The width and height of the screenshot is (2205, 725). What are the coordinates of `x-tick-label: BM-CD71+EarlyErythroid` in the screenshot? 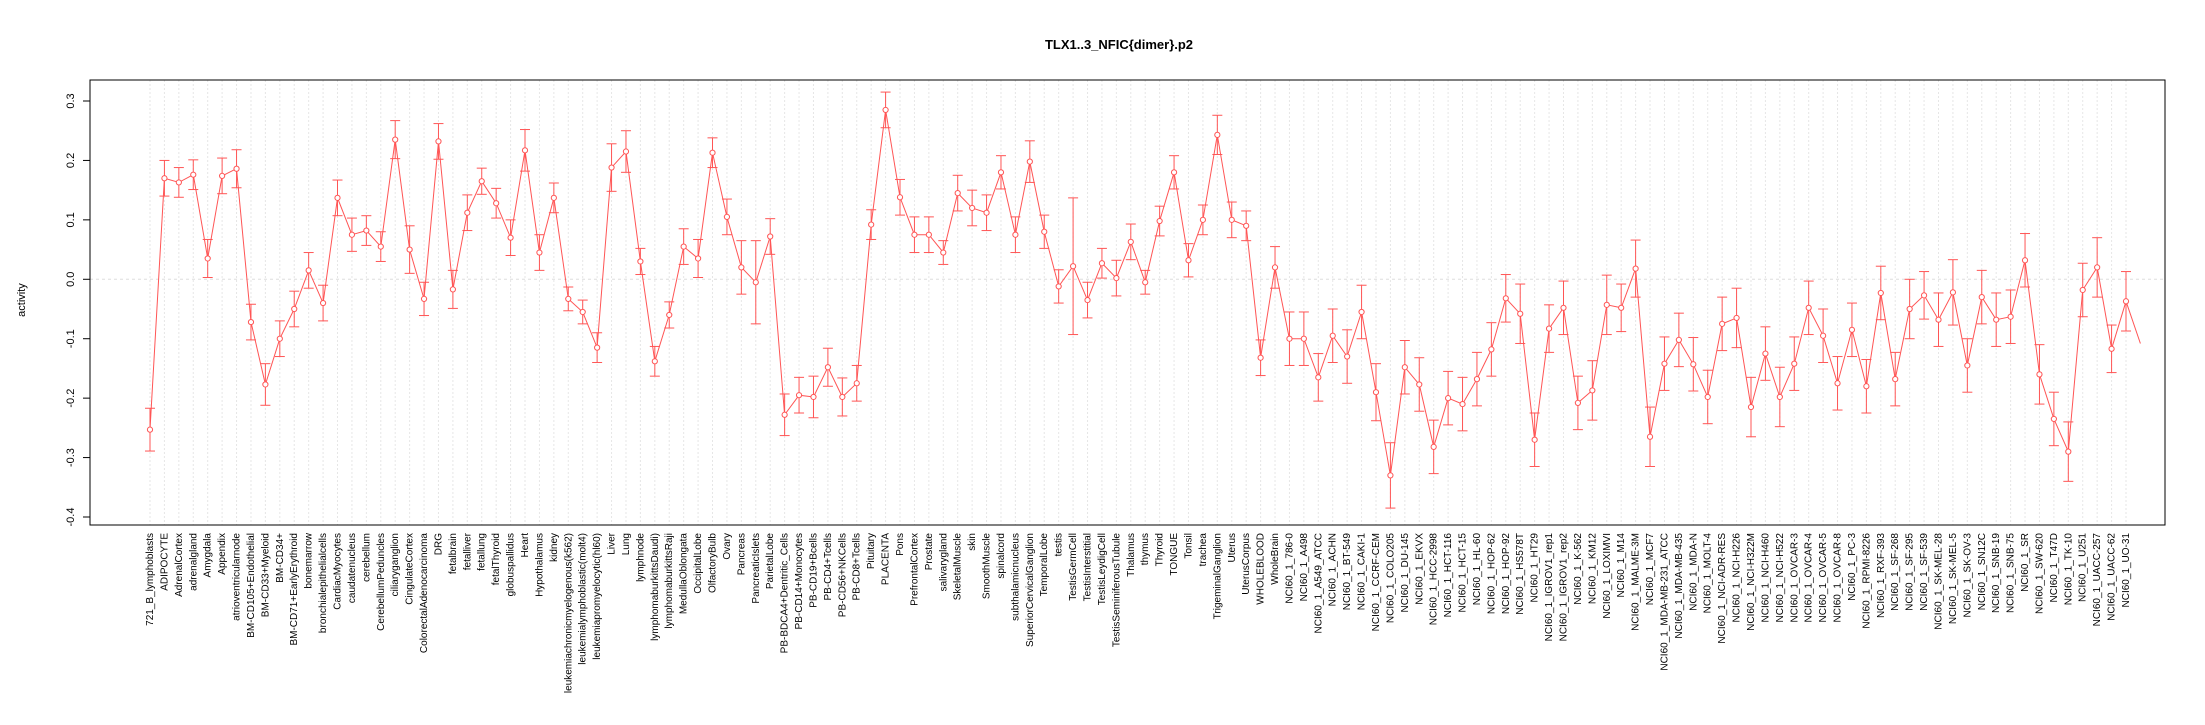 It's located at (294, 589).